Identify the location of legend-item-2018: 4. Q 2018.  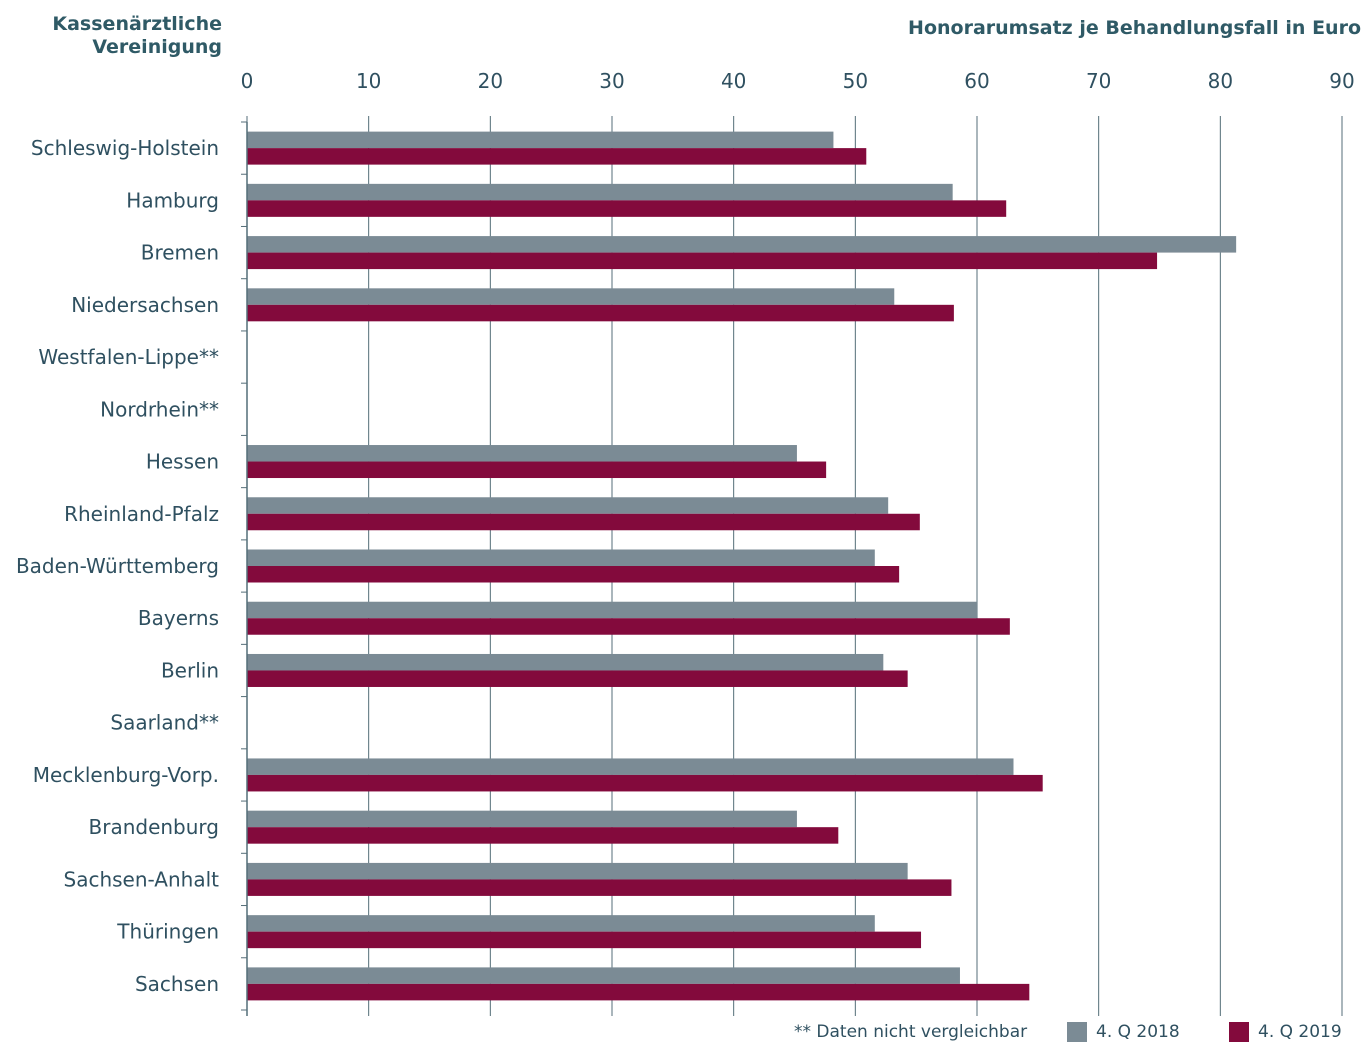
(1123, 1032).